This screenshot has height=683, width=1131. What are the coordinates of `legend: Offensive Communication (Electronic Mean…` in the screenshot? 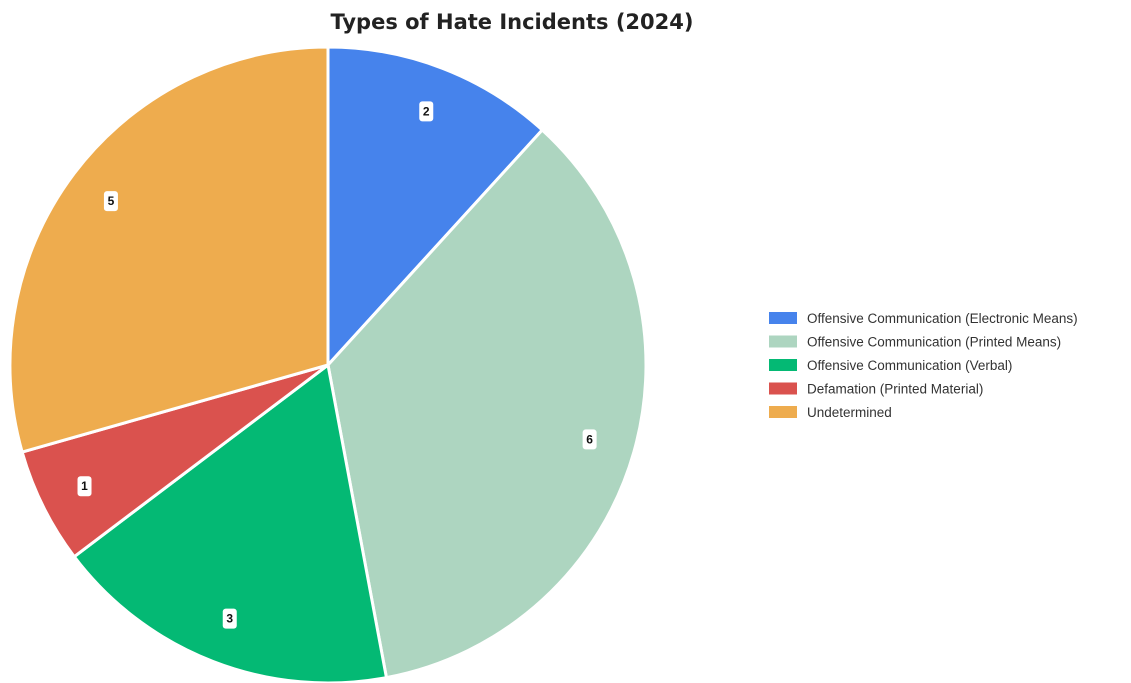 It's located at (923, 365).